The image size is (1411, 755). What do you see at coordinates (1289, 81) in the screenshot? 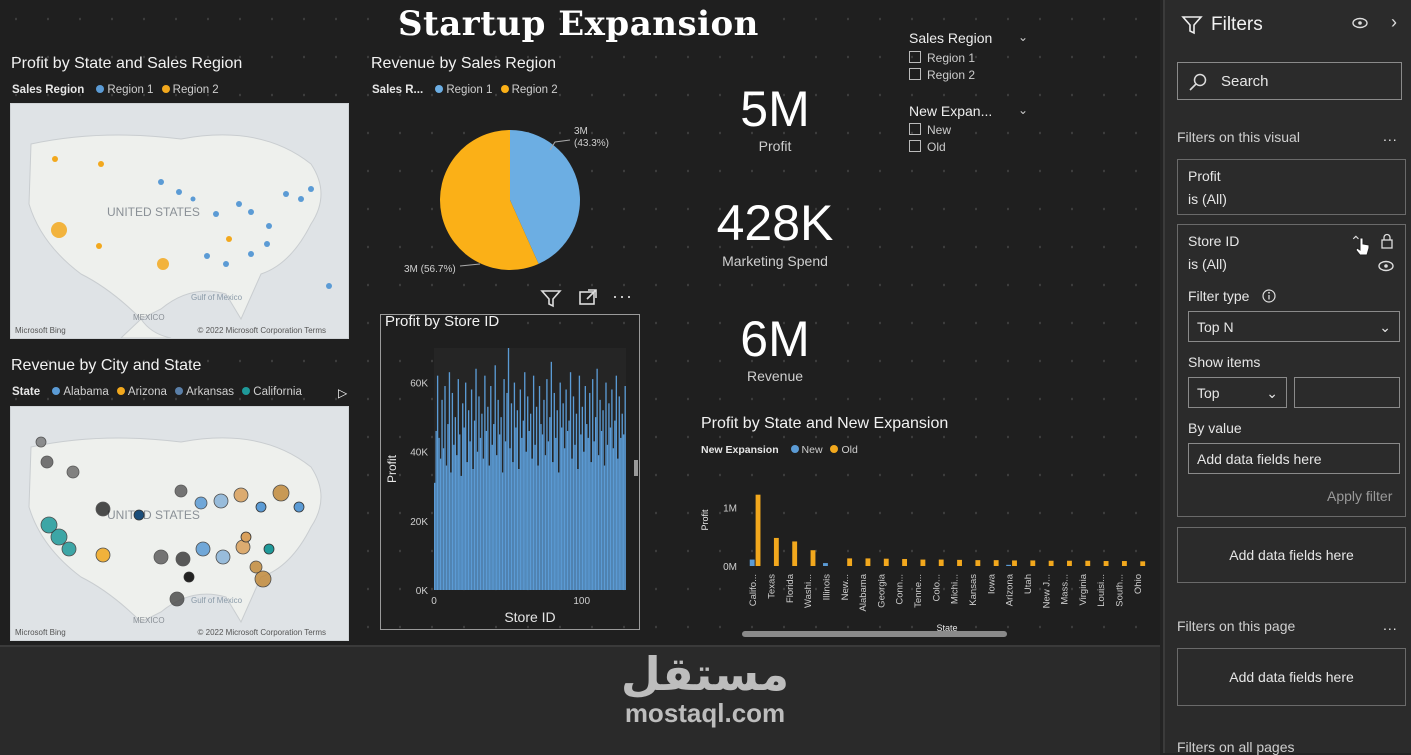
I see `filters-search-box: Search` at bounding box center [1289, 81].